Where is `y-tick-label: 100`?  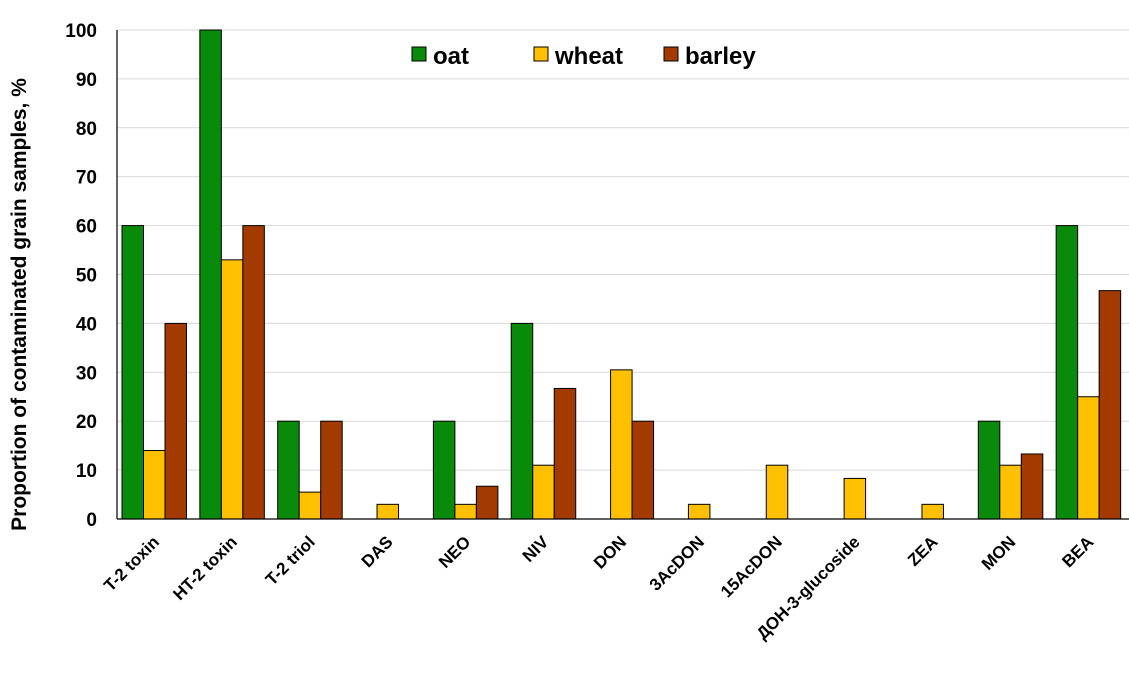 y-tick-label: 100 is located at coordinates (81, 31).